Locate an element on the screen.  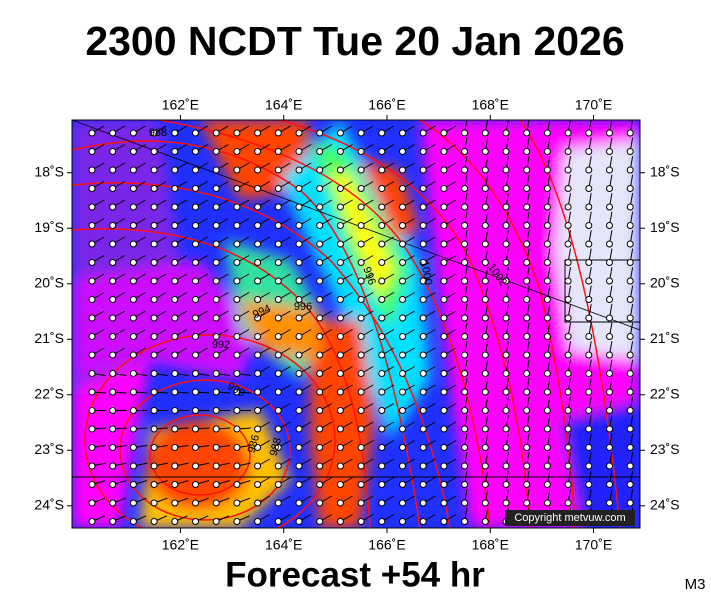
lon-label: 166˚E is located at coordinates (386, 545).